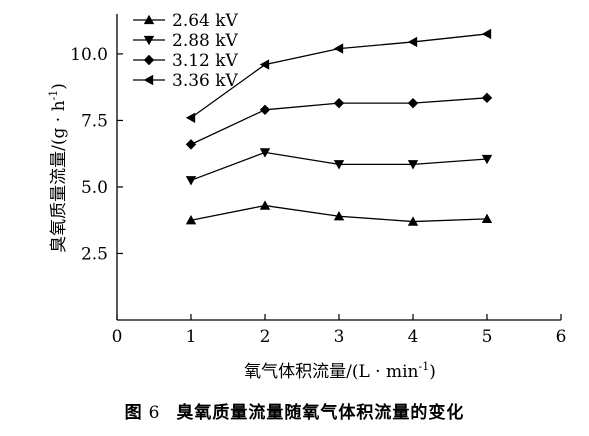 The height and width of the screenshot is (436, 589). What do you see at coordinates (94, 188) in the screenshot?
I see `y-tick-label: 5.0` at bounding box center [94, 188].